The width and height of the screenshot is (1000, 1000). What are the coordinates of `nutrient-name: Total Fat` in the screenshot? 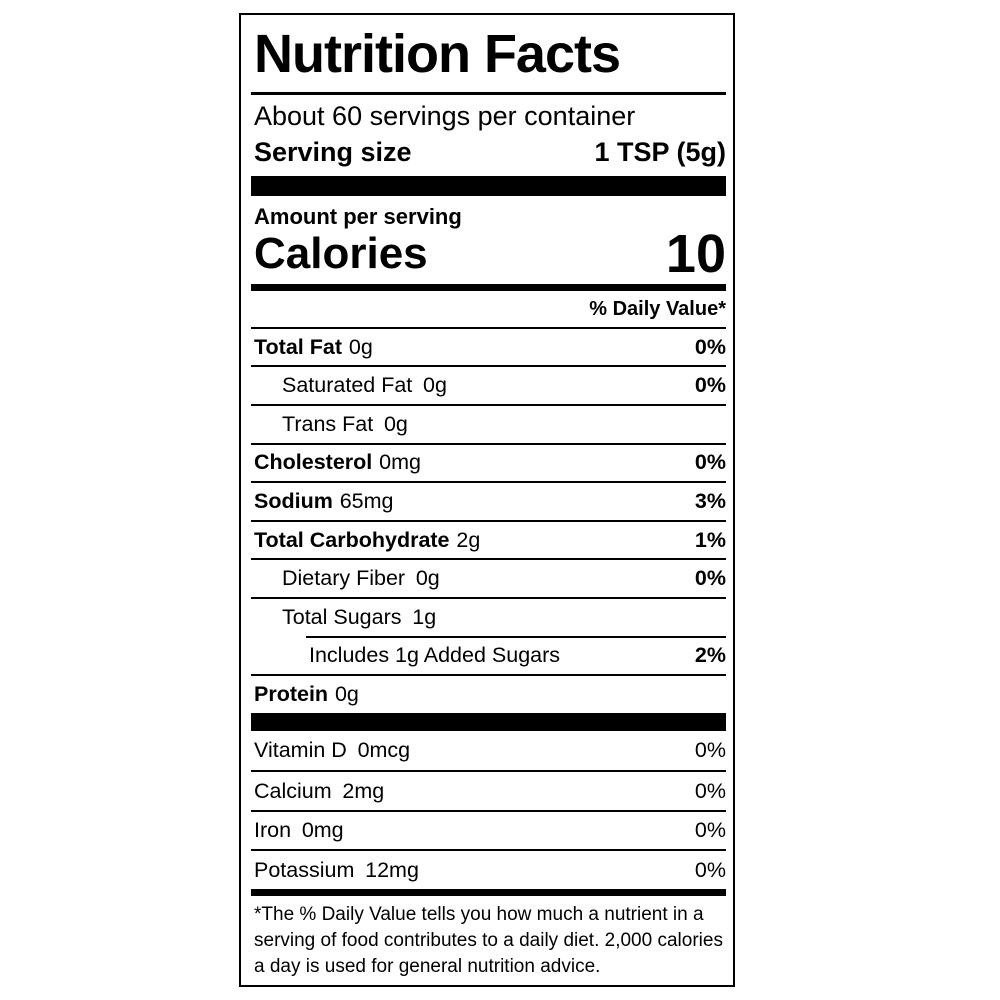 It's located at (298, 346).